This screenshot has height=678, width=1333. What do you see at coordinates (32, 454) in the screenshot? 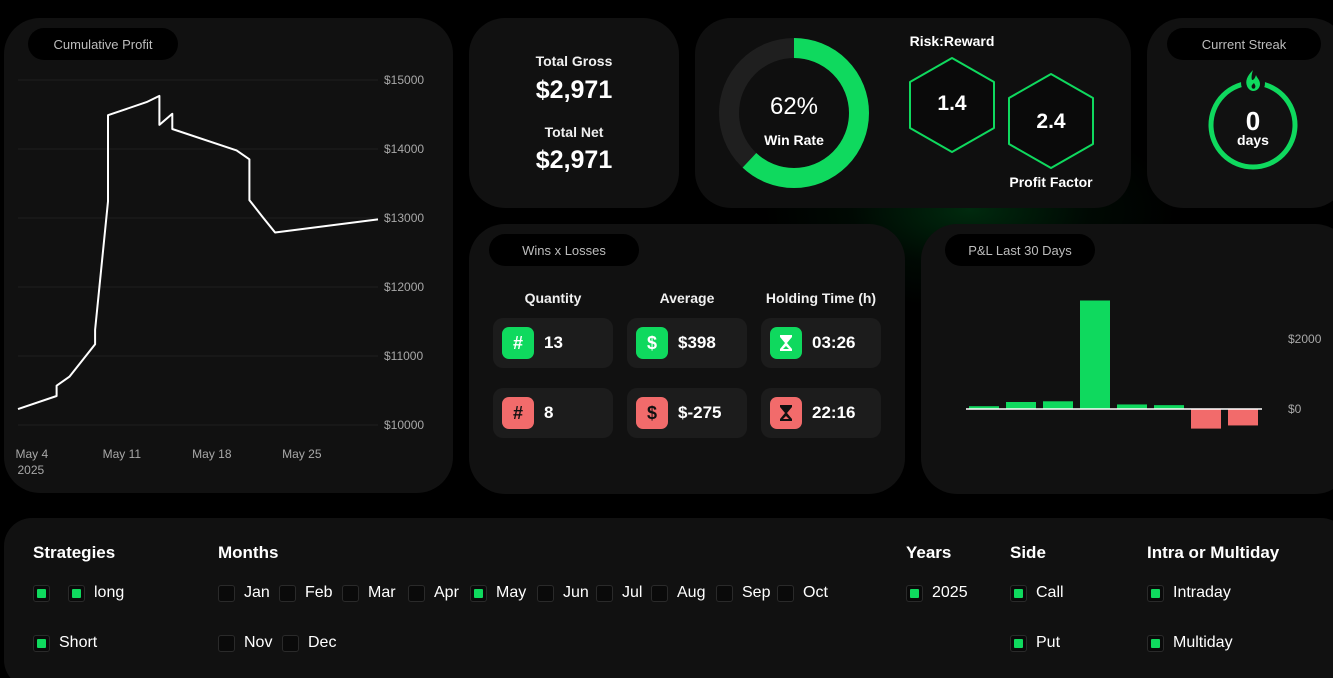
I see `x-tick-label: May 4` at bounding box center [32, 454].